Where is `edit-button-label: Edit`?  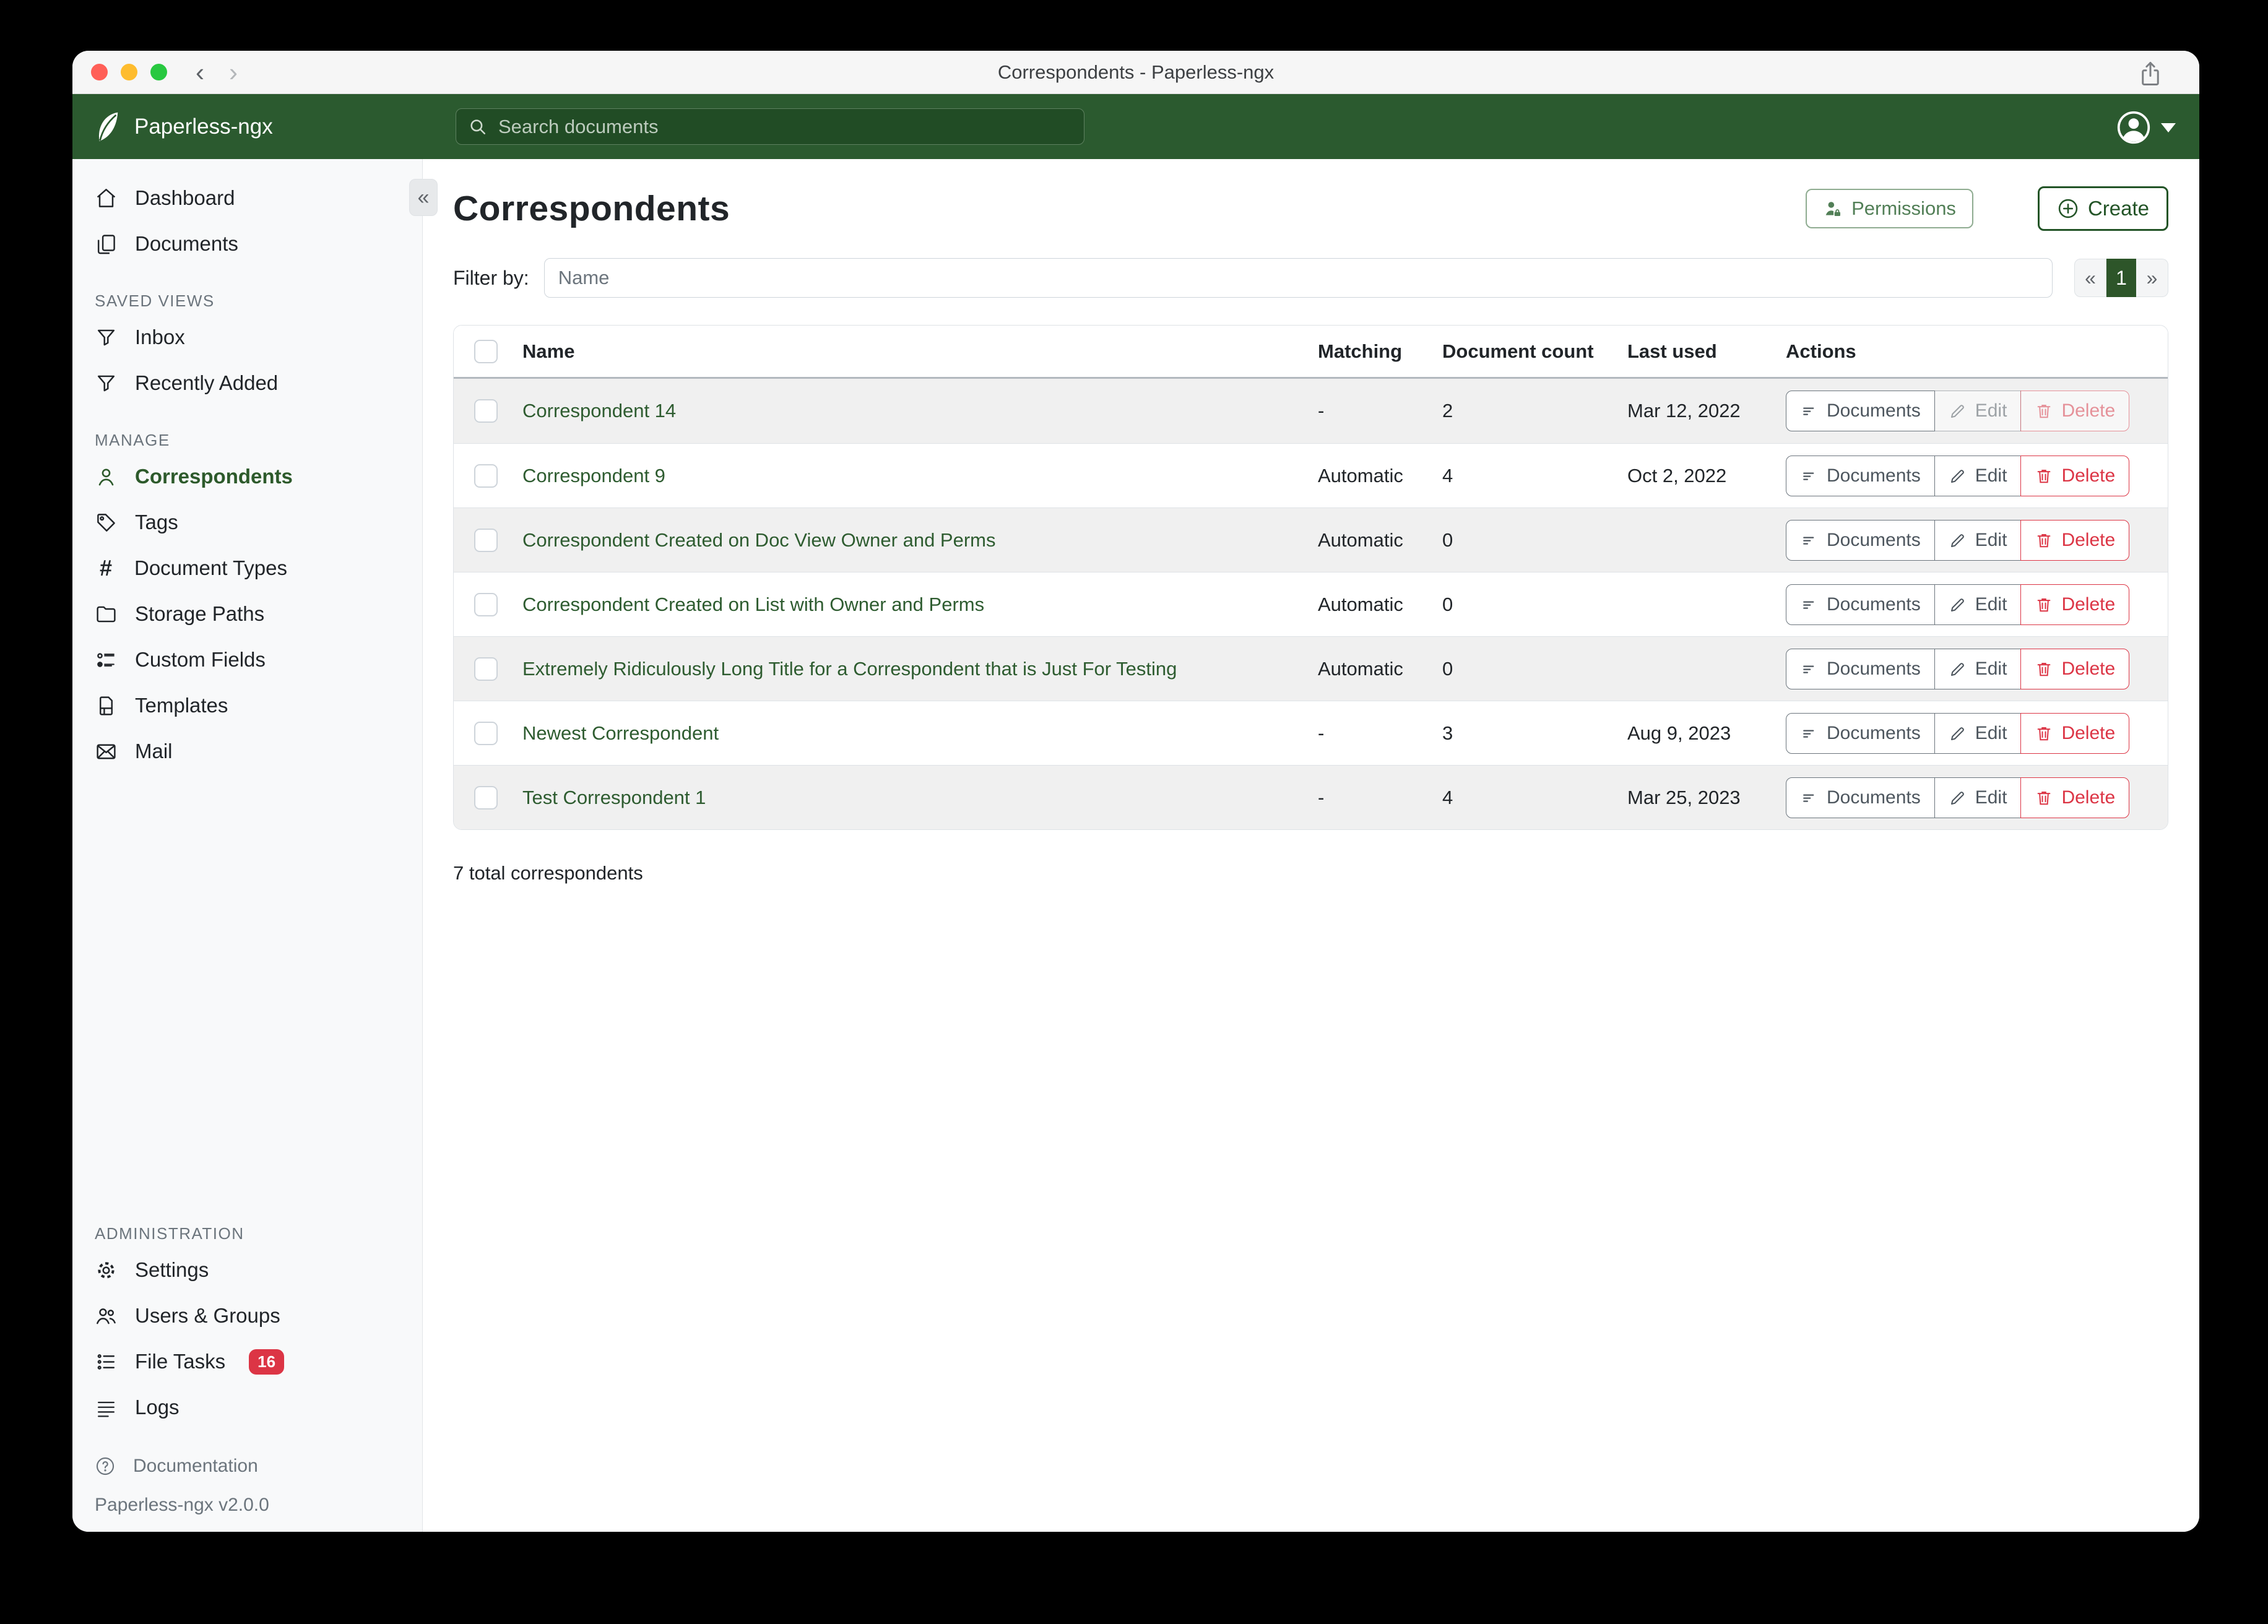 edit-button-label: Edit is located at coordinates (1991, 539).